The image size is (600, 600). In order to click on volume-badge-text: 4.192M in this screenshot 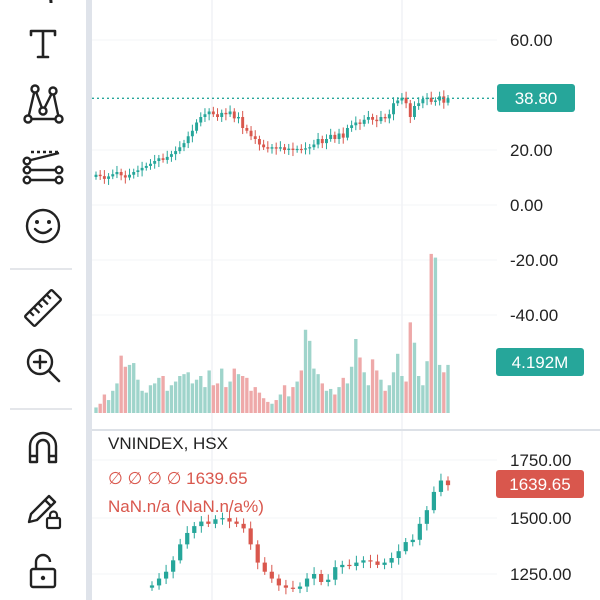, I will do `click(540, 362)`.